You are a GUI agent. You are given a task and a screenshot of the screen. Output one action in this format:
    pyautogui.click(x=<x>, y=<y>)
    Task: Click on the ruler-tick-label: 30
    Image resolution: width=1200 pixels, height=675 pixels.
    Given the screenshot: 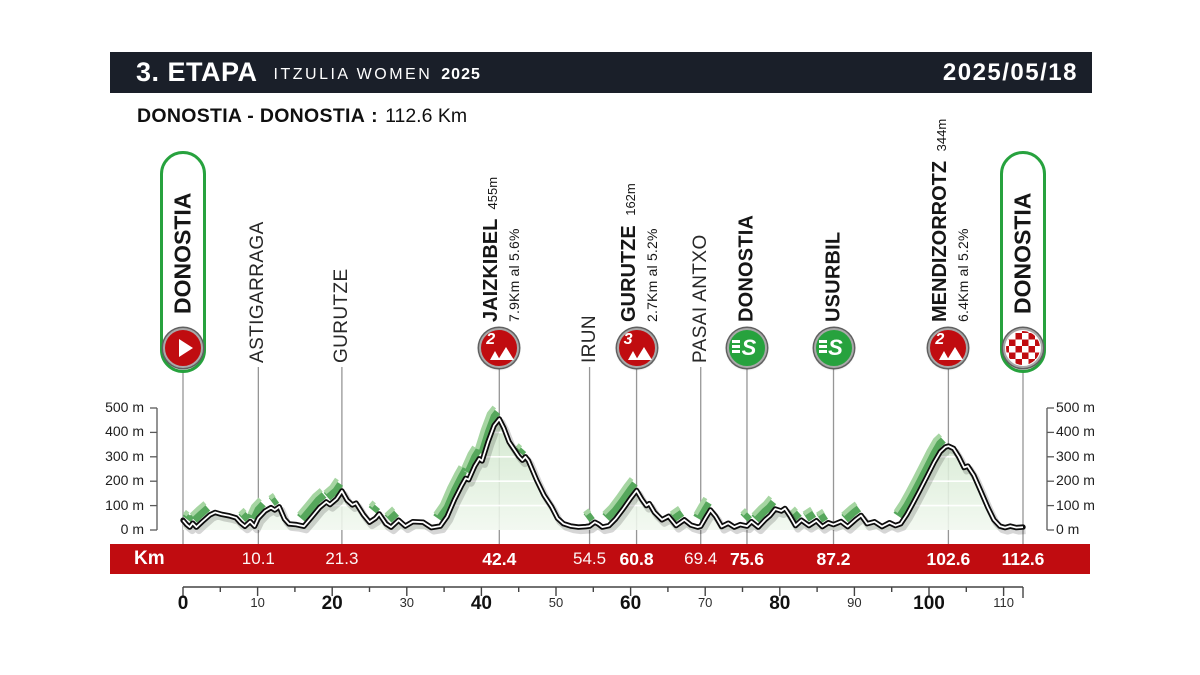 What is the action you would take?
    pyautogui.click(x=407, y=602)
    